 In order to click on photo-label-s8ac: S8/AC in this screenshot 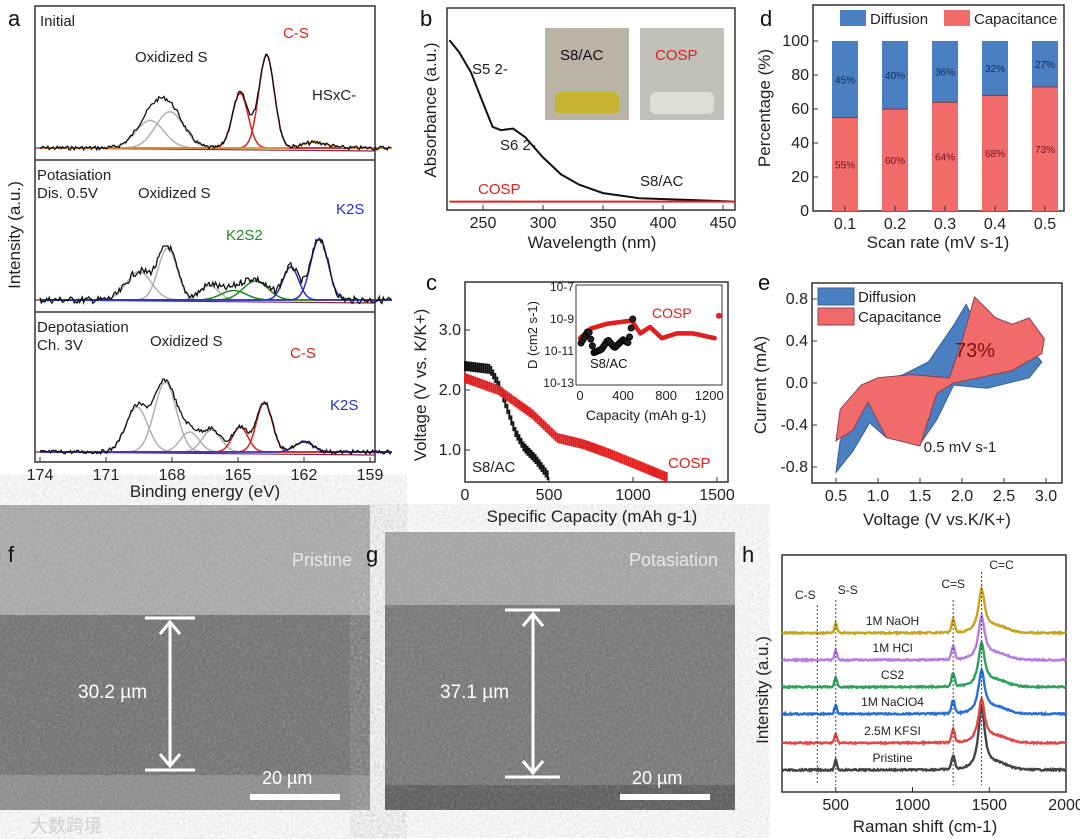, I will do `click(582, 55)`.